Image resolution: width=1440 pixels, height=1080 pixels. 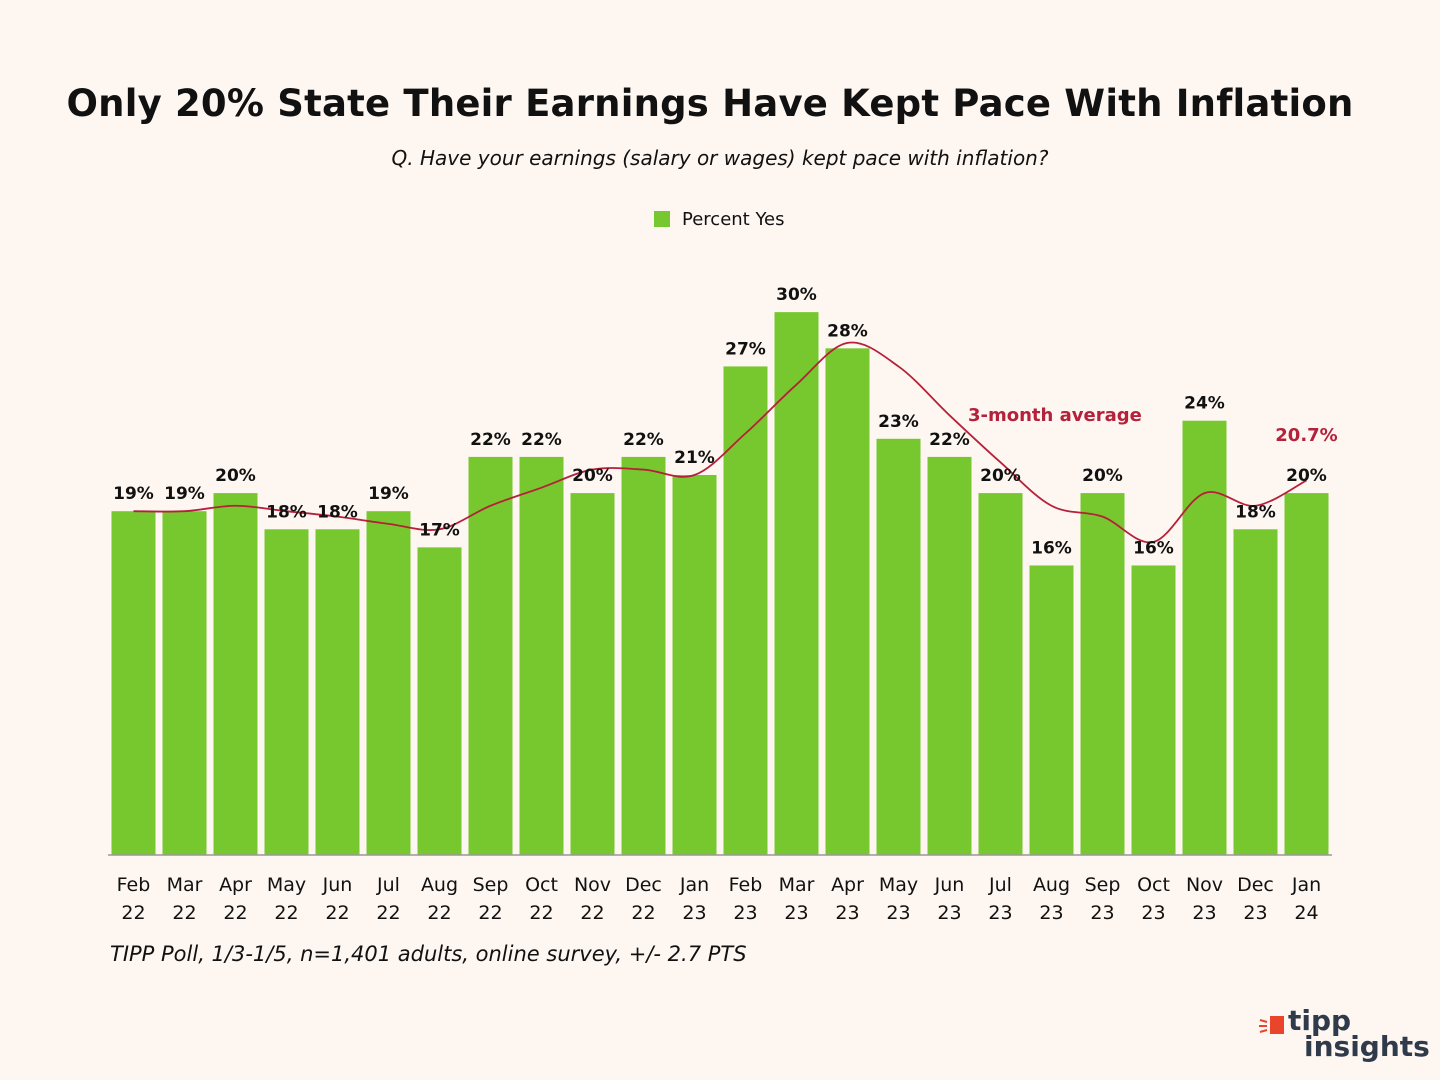 What do you see at coordinates (694, 913) in the screenshot?
I see `x-tick-year-11: 23` at bounding box center [694, 913].